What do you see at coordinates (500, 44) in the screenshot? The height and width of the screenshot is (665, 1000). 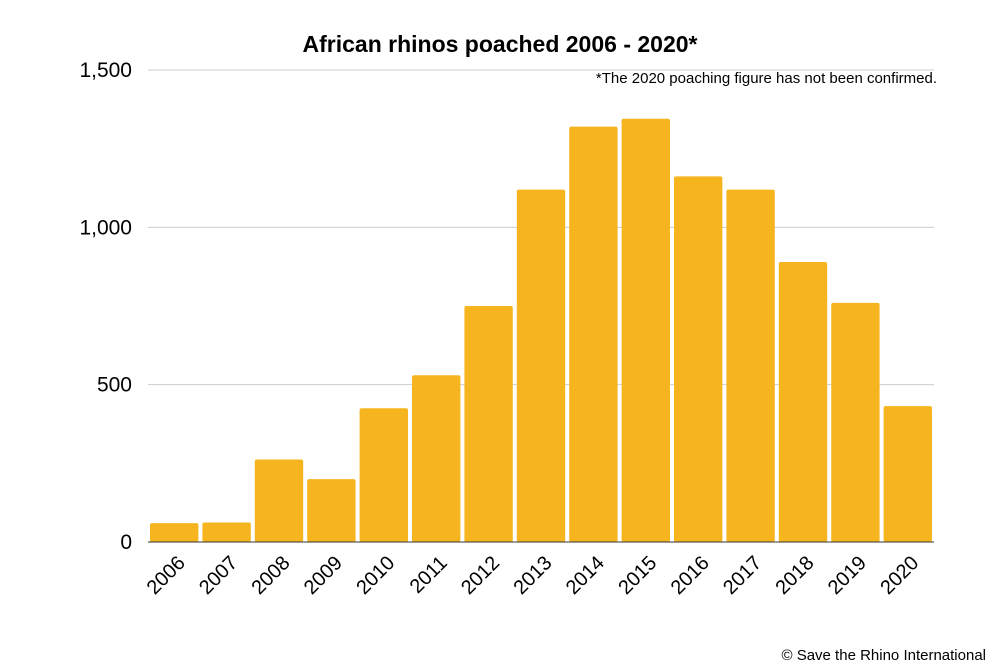 I see `chart-title: African rhinos poached 2006 - 2020*` at bounding box center [500, 44].